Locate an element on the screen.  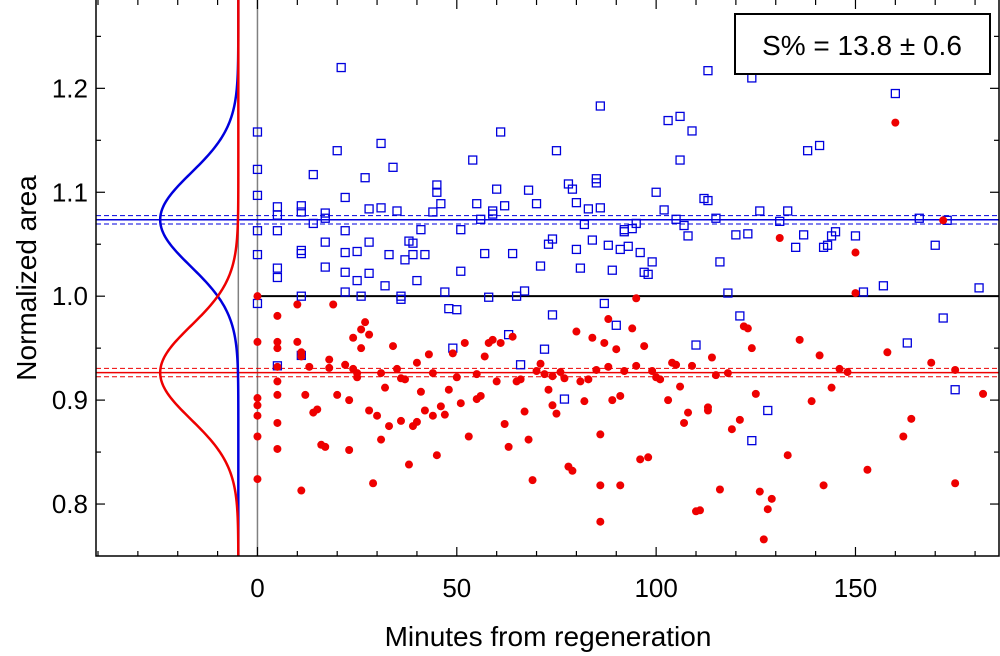
x-tick-label-100: 100 is located at coordinates (655, 588).